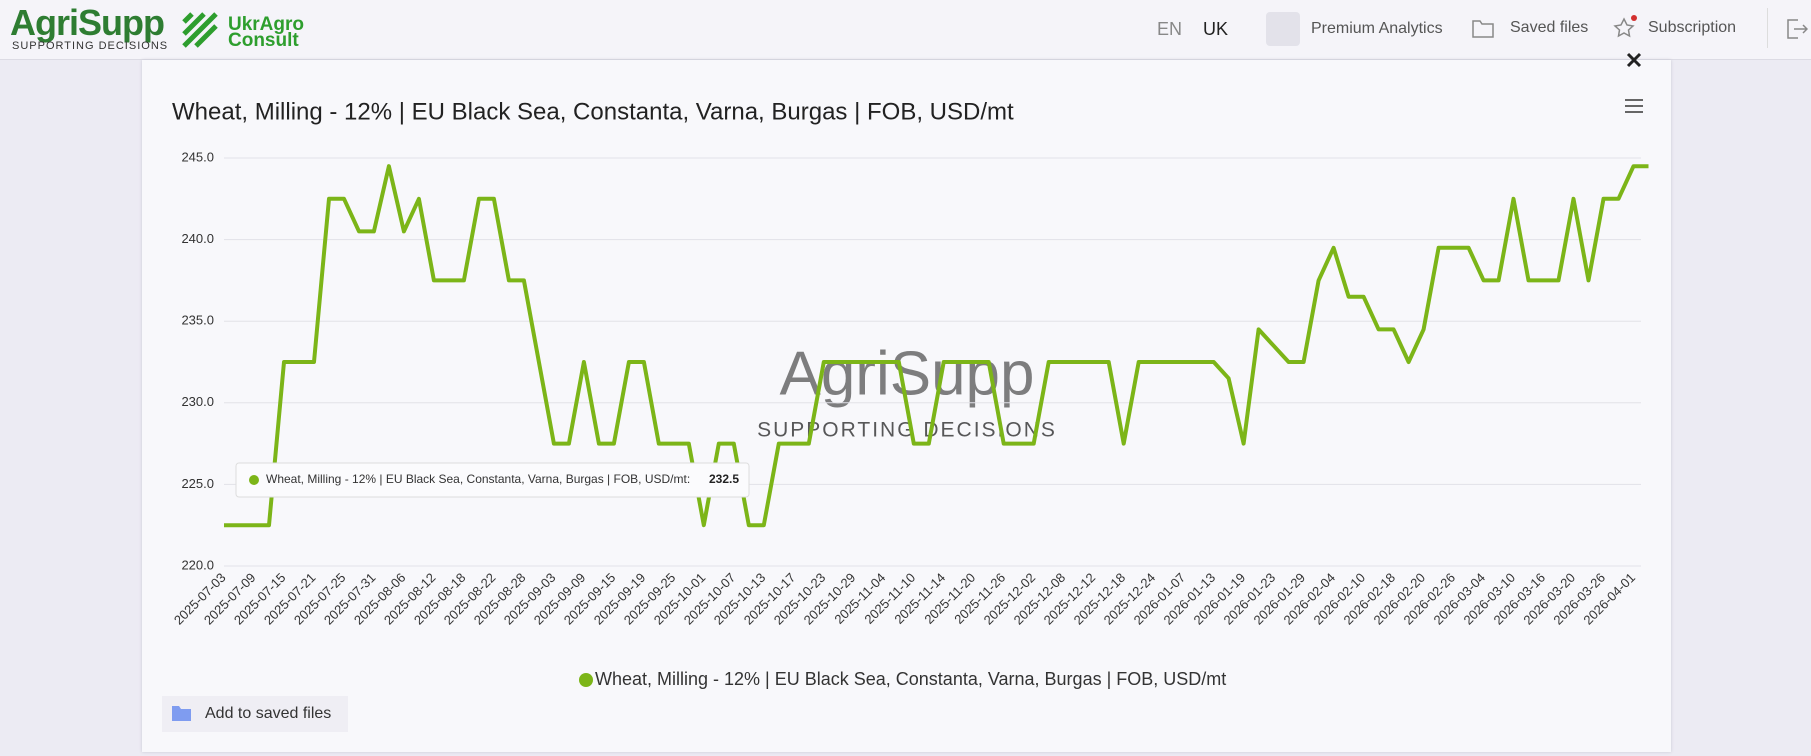  What do you see at coordinates (254, 480) in the screenshot?
I see `tooltip-dot` at bounding box center [254, 480].